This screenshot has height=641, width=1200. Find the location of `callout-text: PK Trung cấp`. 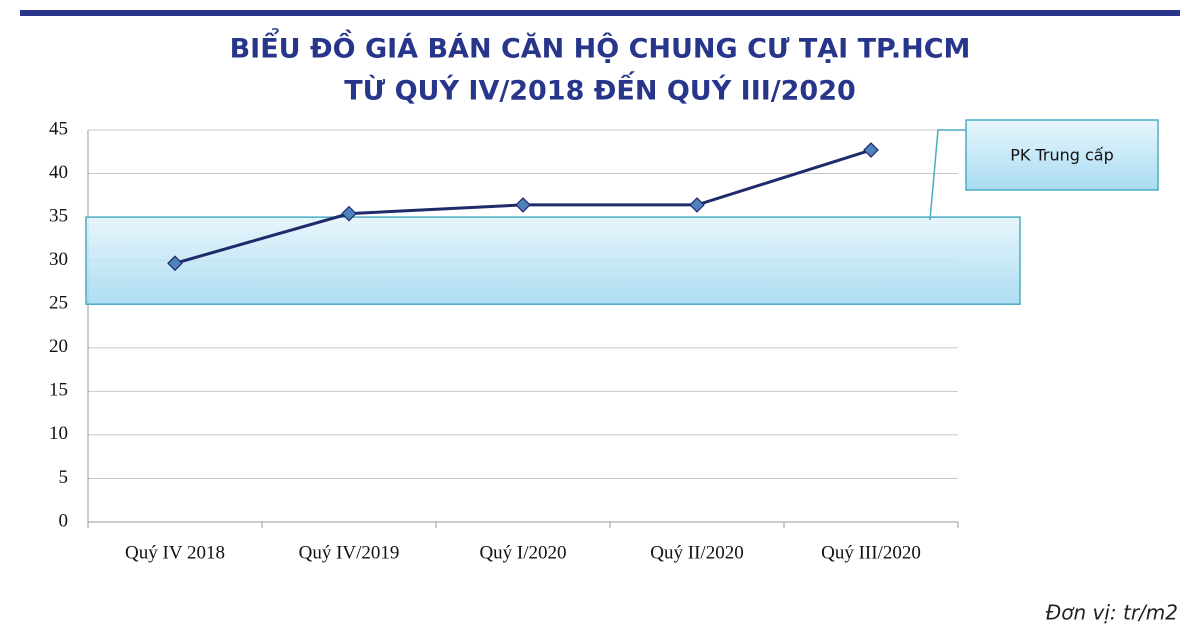

callout-text: PK Trung cấp is located at coordinates (1062, 155).